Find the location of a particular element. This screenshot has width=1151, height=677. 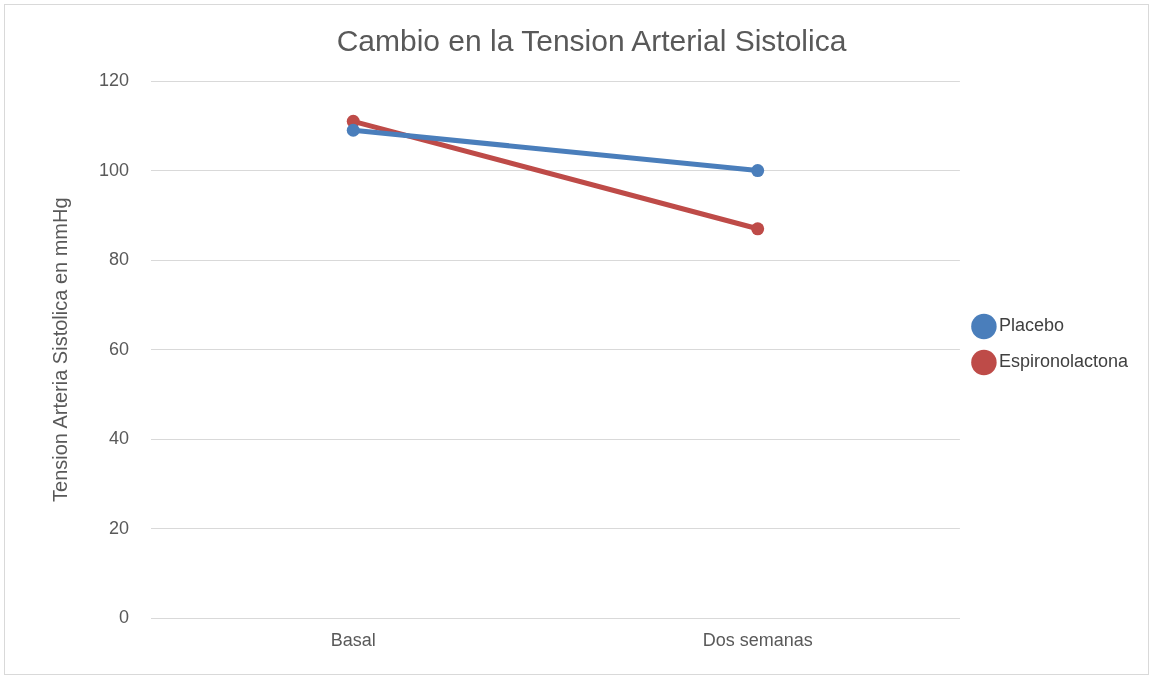

y-tick-label: 80 is located at coordinates (119, 259).